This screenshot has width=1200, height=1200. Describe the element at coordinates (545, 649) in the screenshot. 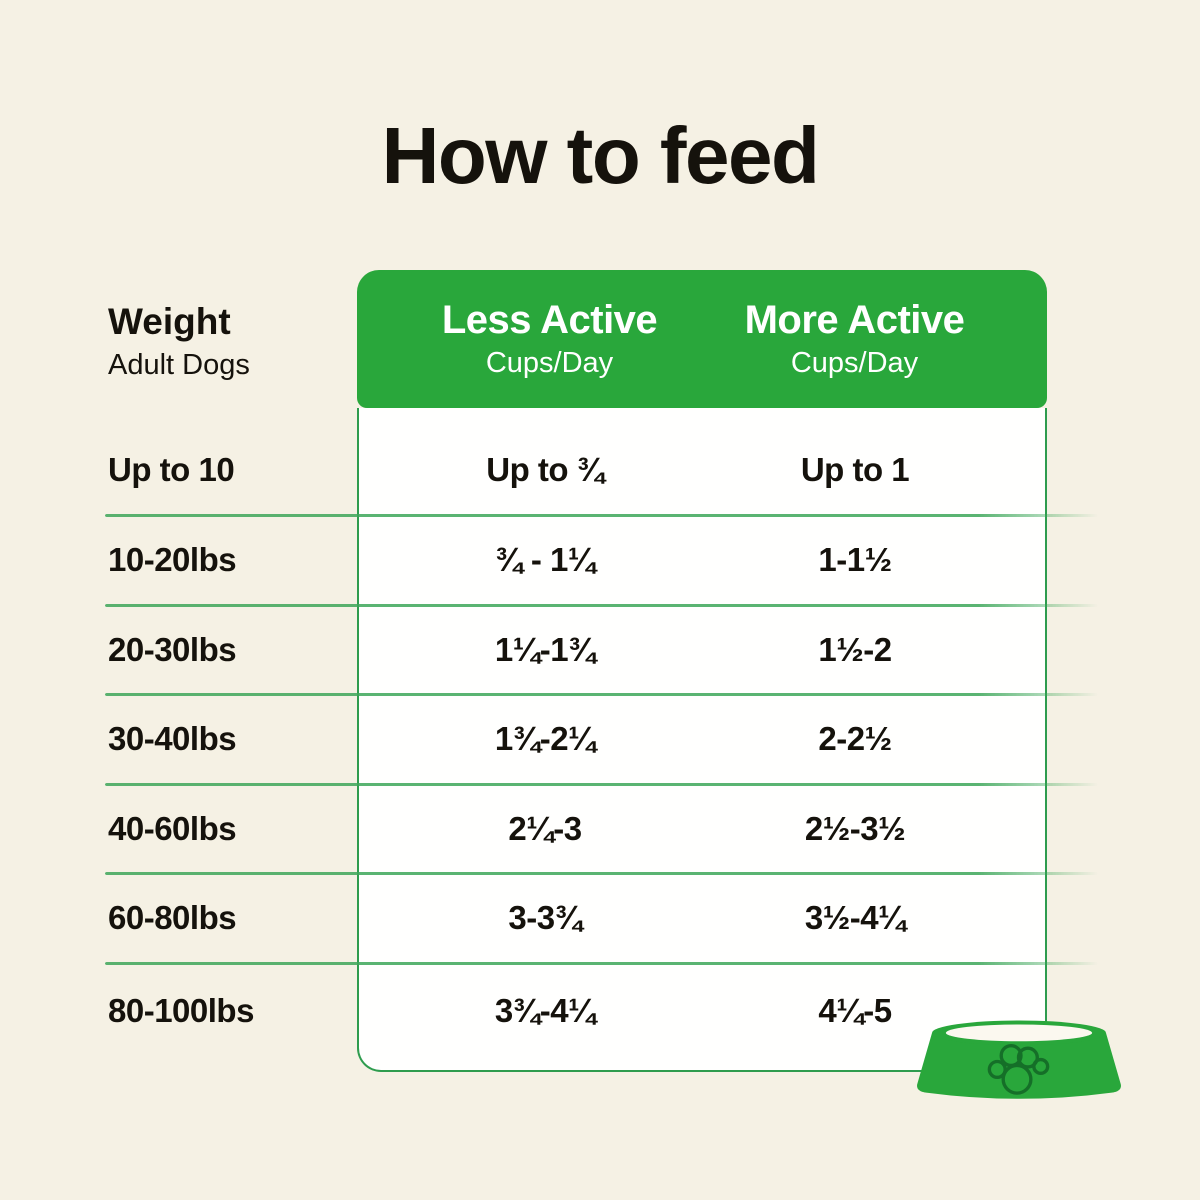

I see `less-active-cell: 1¼-1¾` at that location.